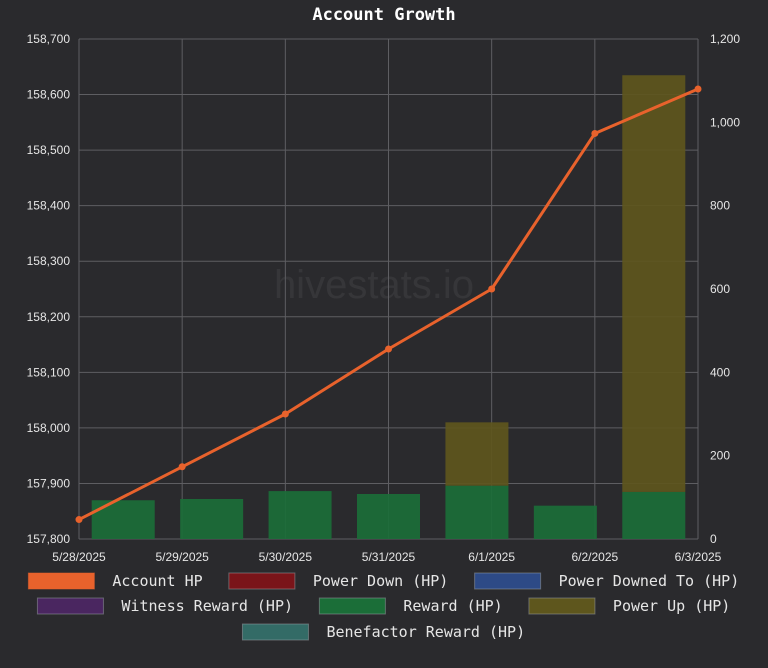  Describe the element at coordinates (725, 122) in the screenshot. I see `y-right-tick-label: 1,000` at that location.